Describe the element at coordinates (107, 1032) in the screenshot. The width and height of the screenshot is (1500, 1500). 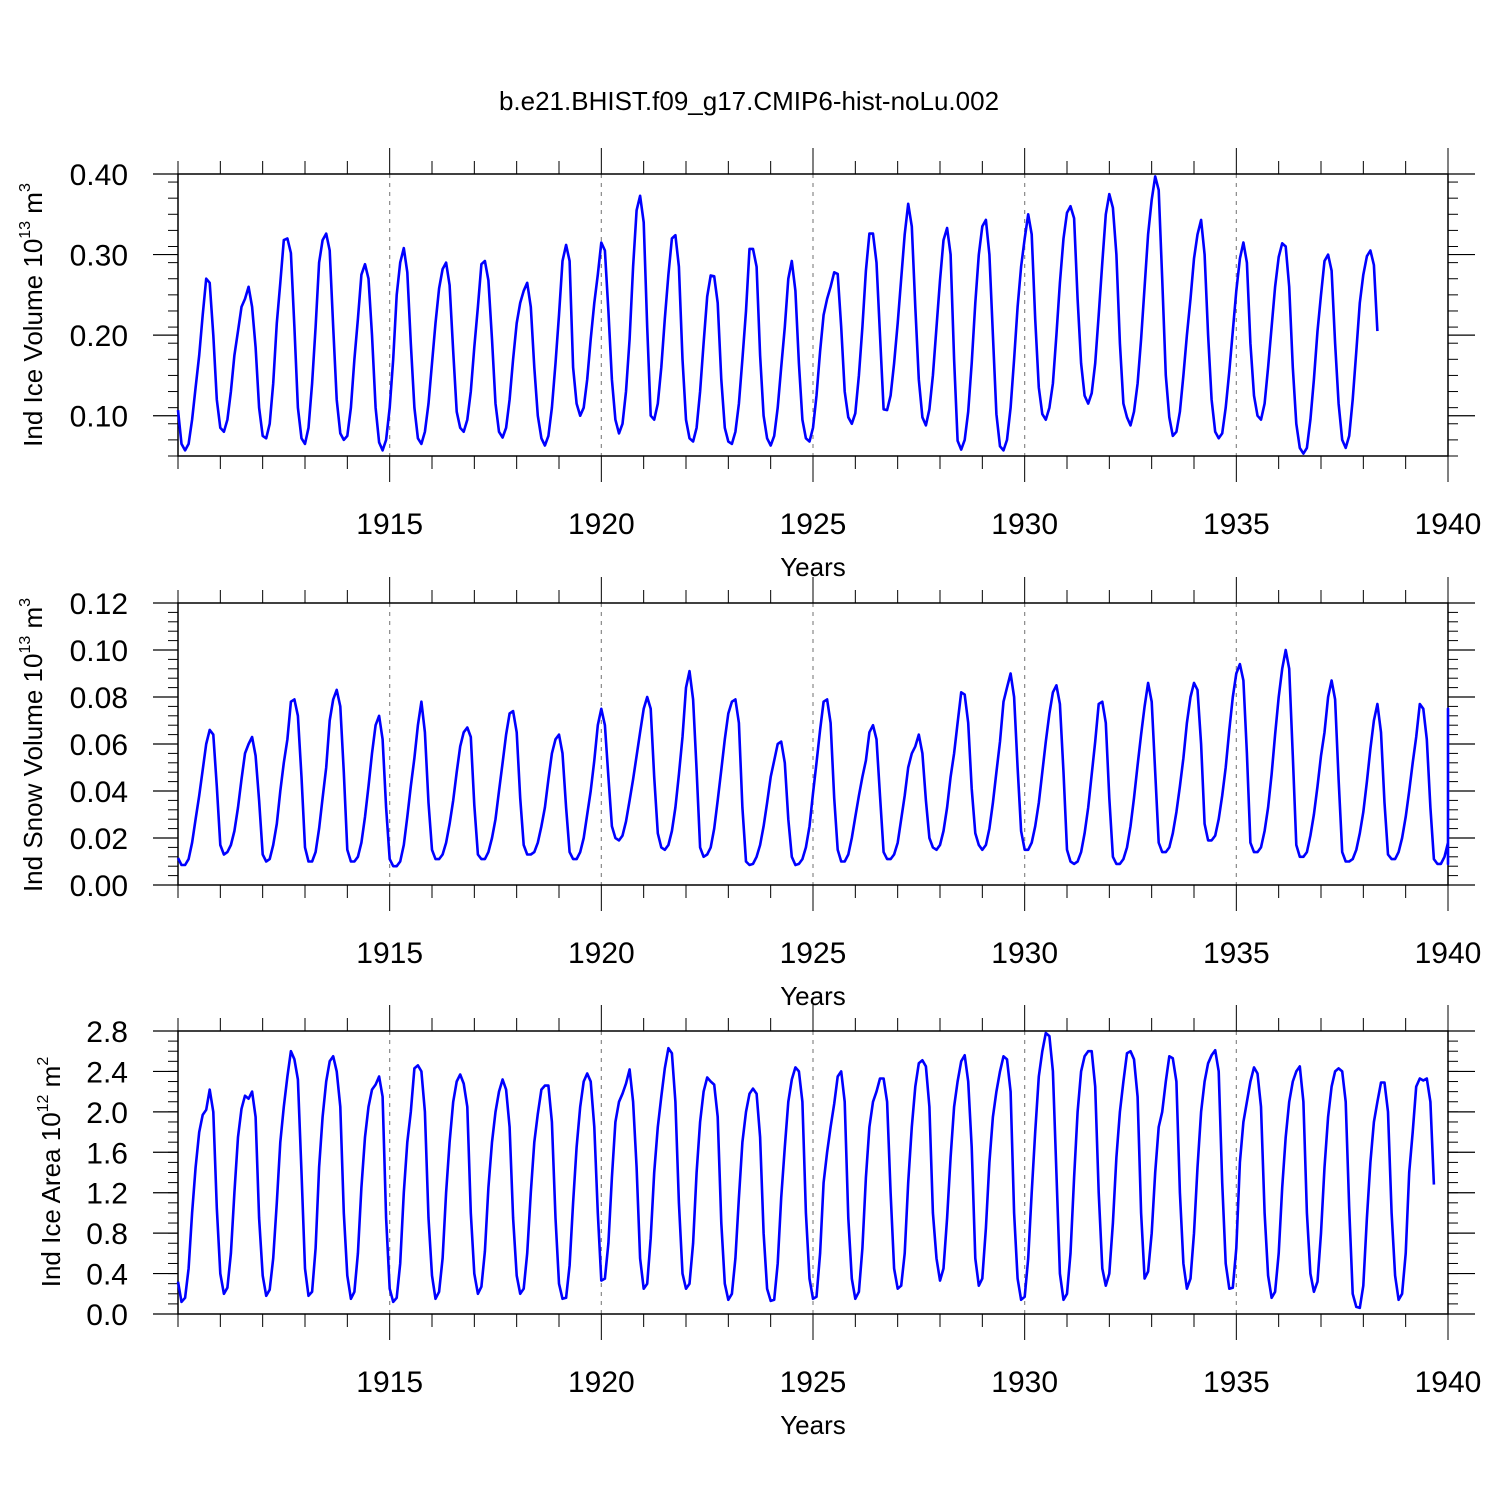
I see `y-tick-label: 2.8` at that location.